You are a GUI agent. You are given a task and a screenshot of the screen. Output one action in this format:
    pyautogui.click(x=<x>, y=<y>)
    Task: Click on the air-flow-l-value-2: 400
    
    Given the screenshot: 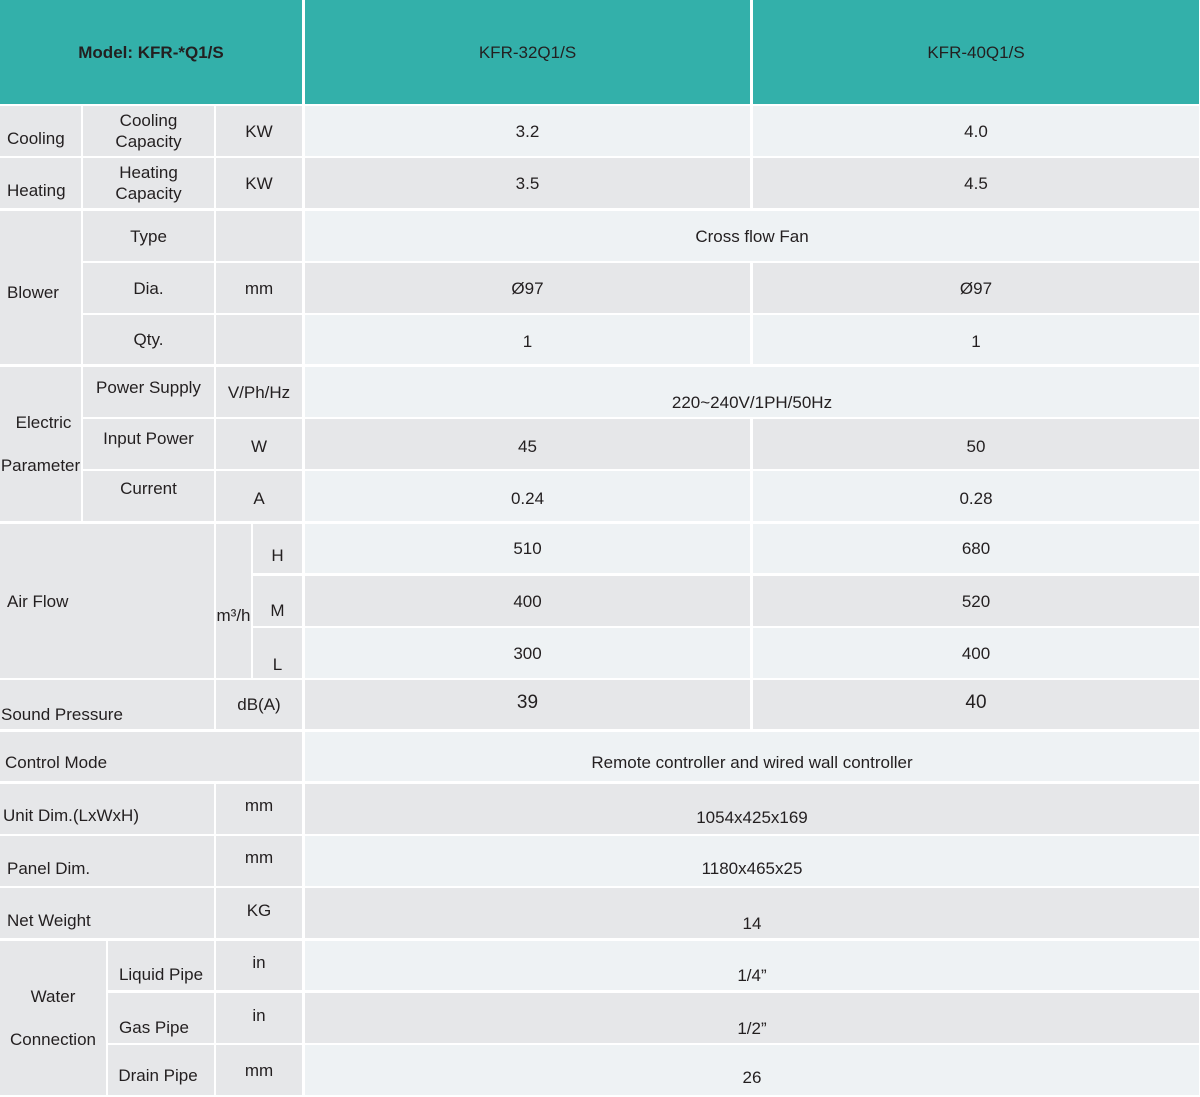 What is the action you would take?
    pyautogui.click(x=976, y=653)
    